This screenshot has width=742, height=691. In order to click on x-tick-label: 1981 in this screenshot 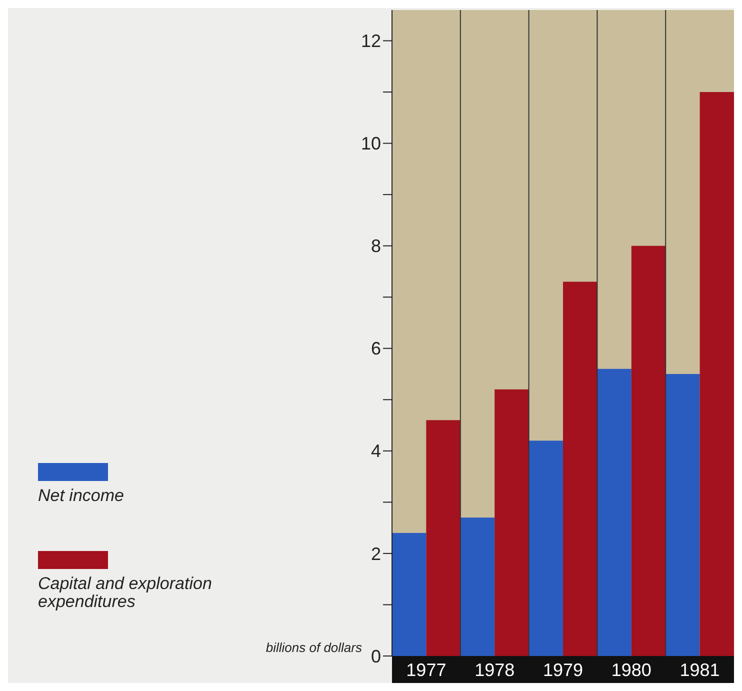, I will do `click(700, 670)`.